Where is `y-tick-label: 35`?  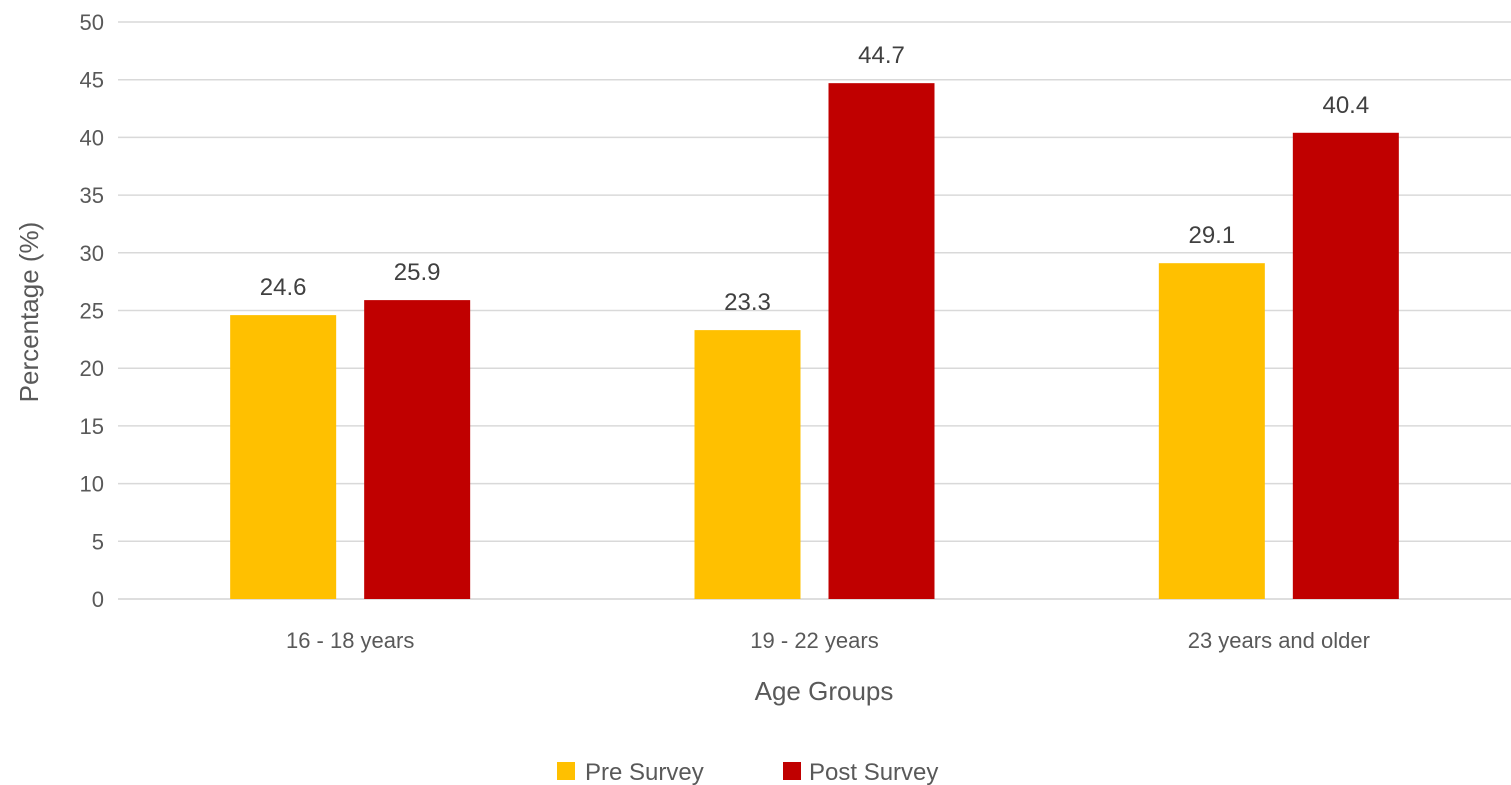 y-tick-label: 35 is located at coordinates (92, 195).